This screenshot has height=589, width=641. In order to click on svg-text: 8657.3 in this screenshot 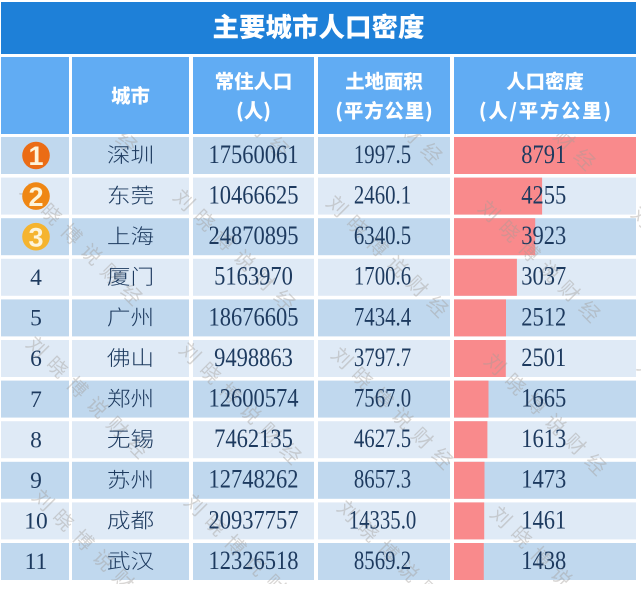, I will do `click(382, 479)`.